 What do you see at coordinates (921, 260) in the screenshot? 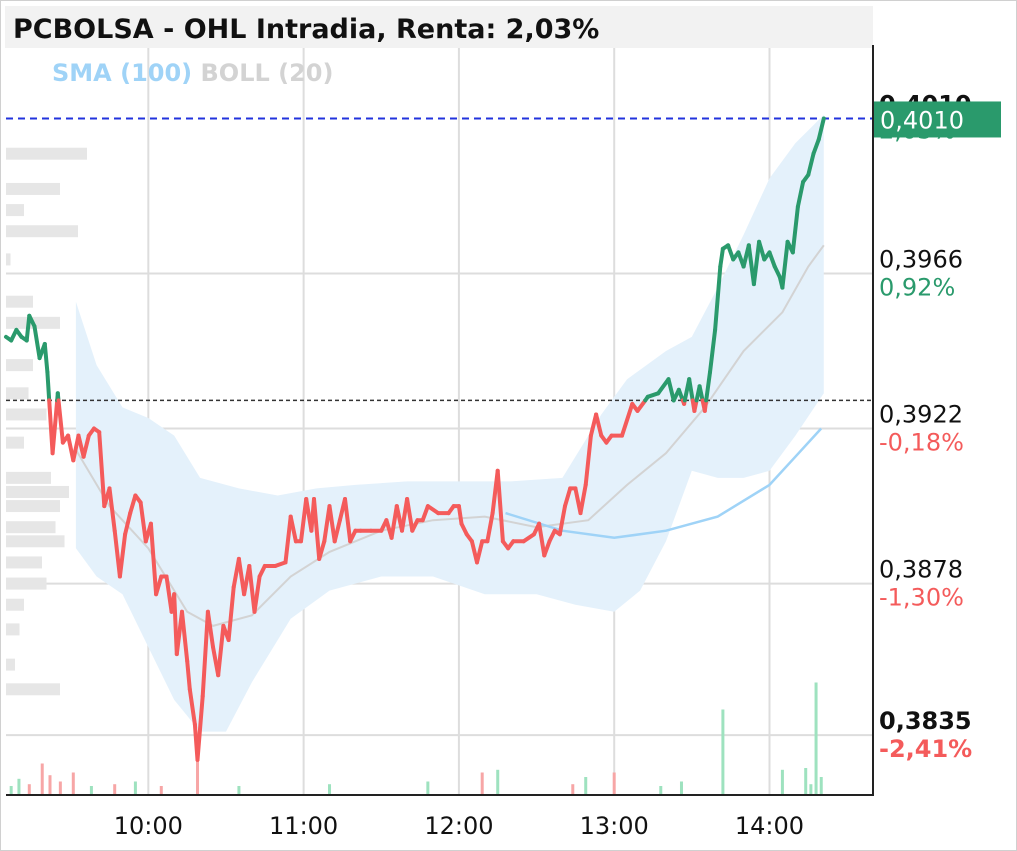
I see `y-tick-label: 0,3966` at bounding box center [921, 260].